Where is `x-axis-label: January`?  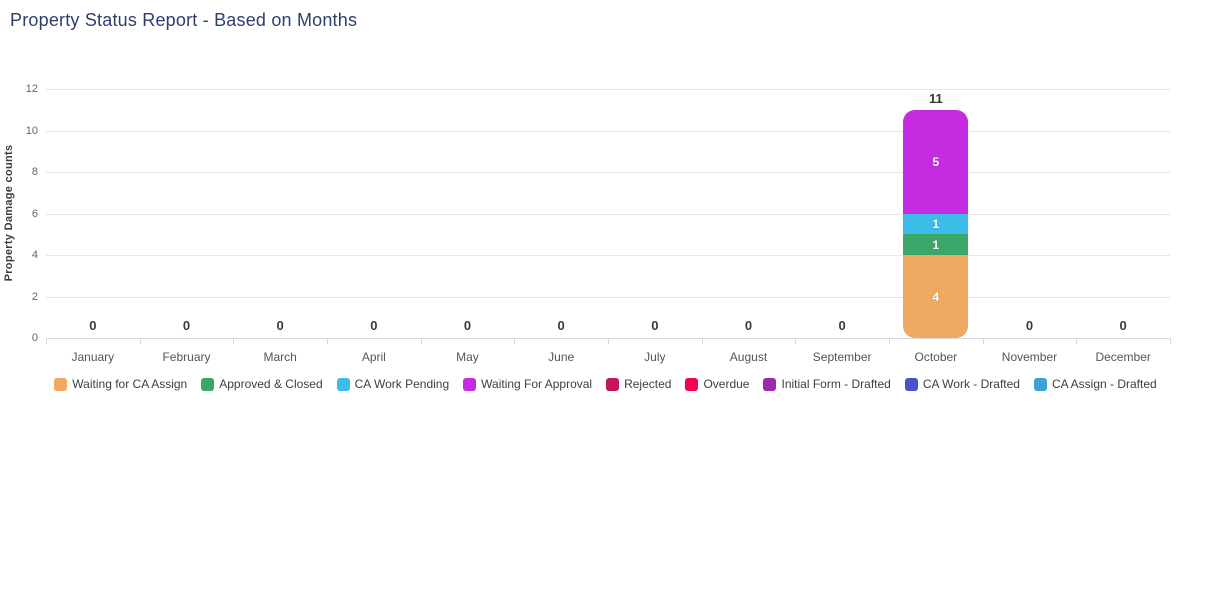 x-axis-label: January is located at coordinates (93, 357).